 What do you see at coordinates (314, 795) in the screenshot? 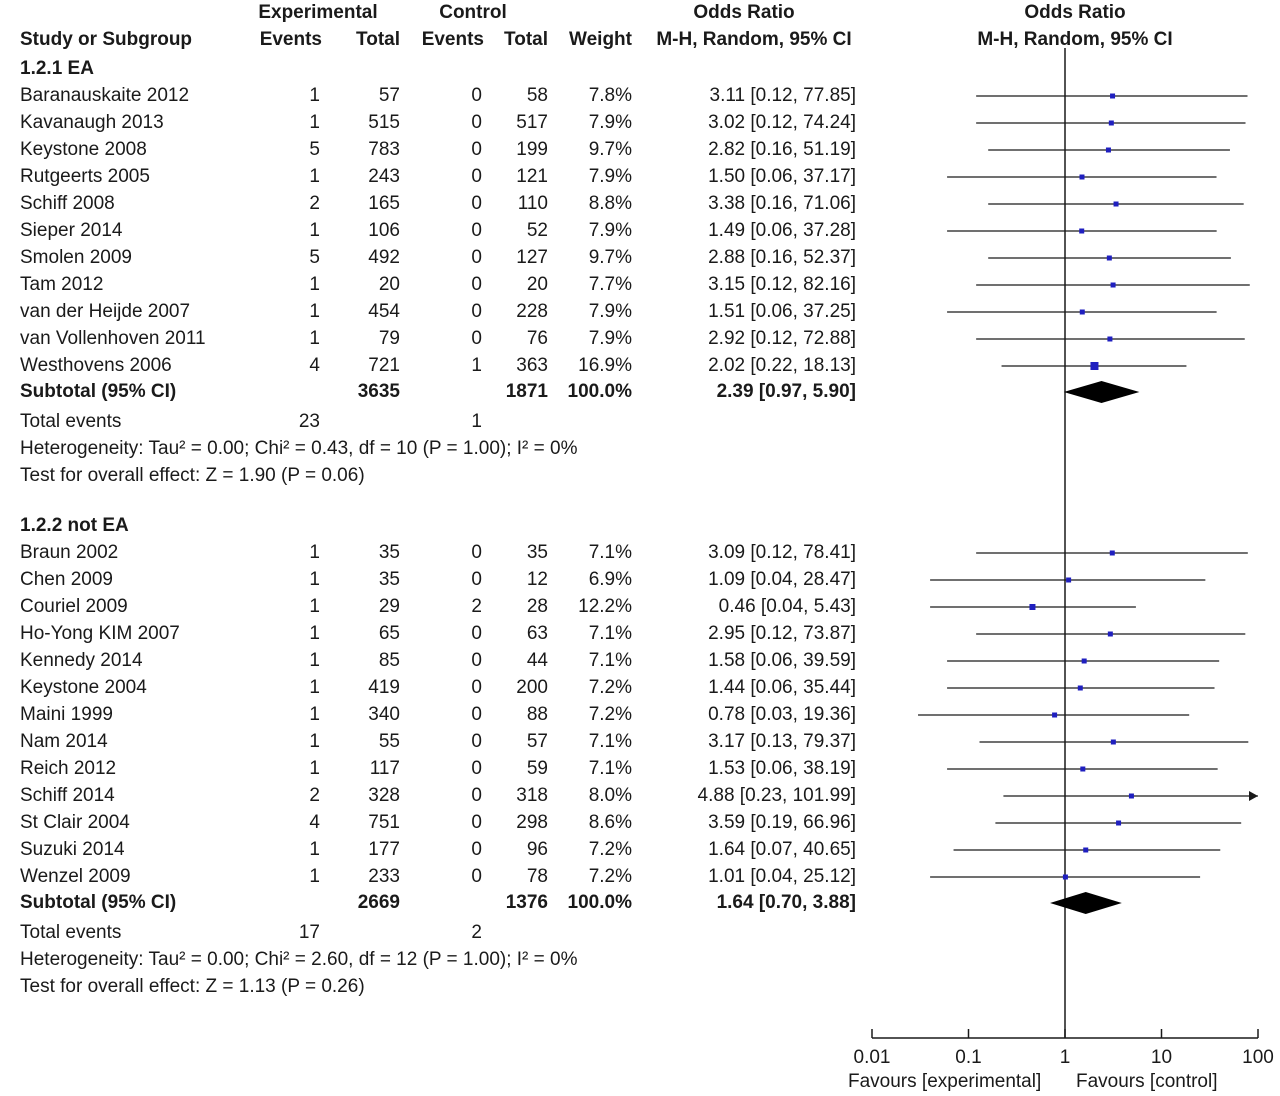
I see `exp-events-cell: 2` at bounding box center [314, 795].